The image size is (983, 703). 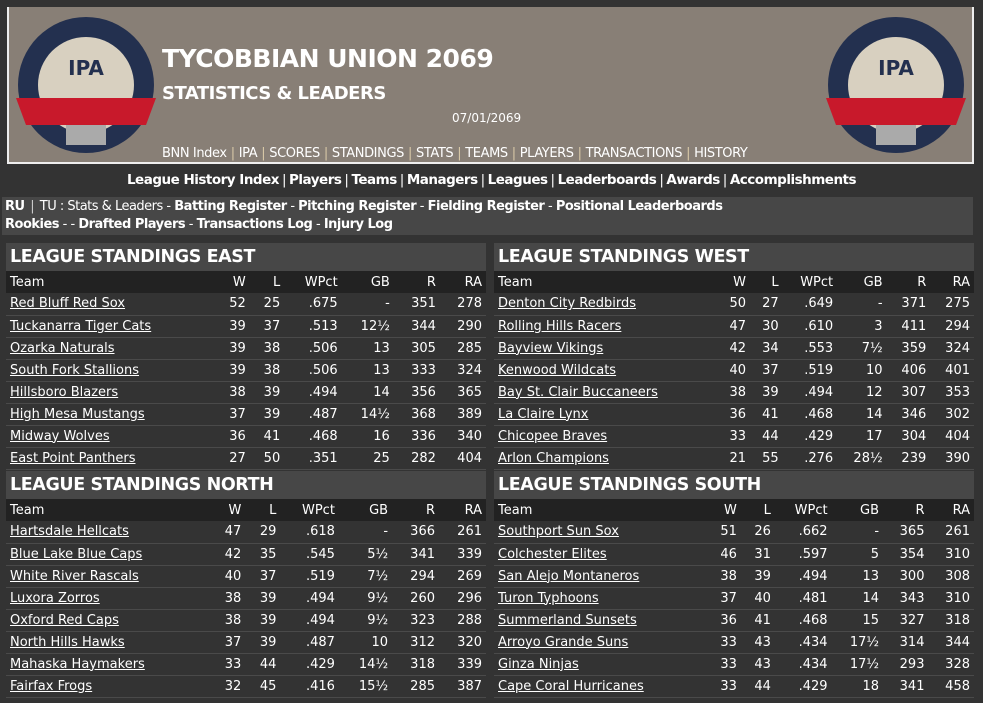 I want to click on cell-ra: 353, so click(x=952, y=392).